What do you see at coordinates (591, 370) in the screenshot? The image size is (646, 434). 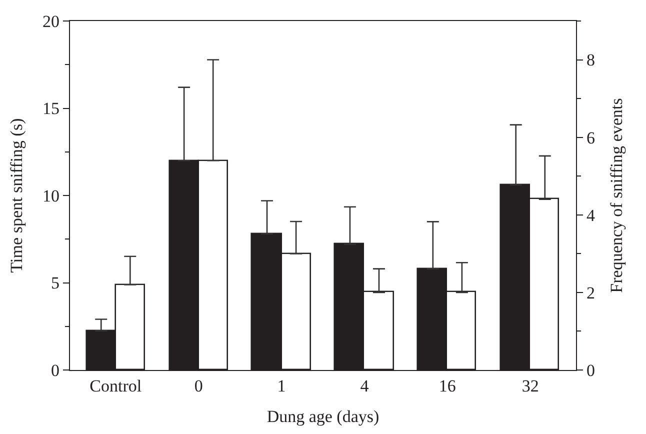 I see `y2-tick-label: 0` at bounding box center [591, 370].